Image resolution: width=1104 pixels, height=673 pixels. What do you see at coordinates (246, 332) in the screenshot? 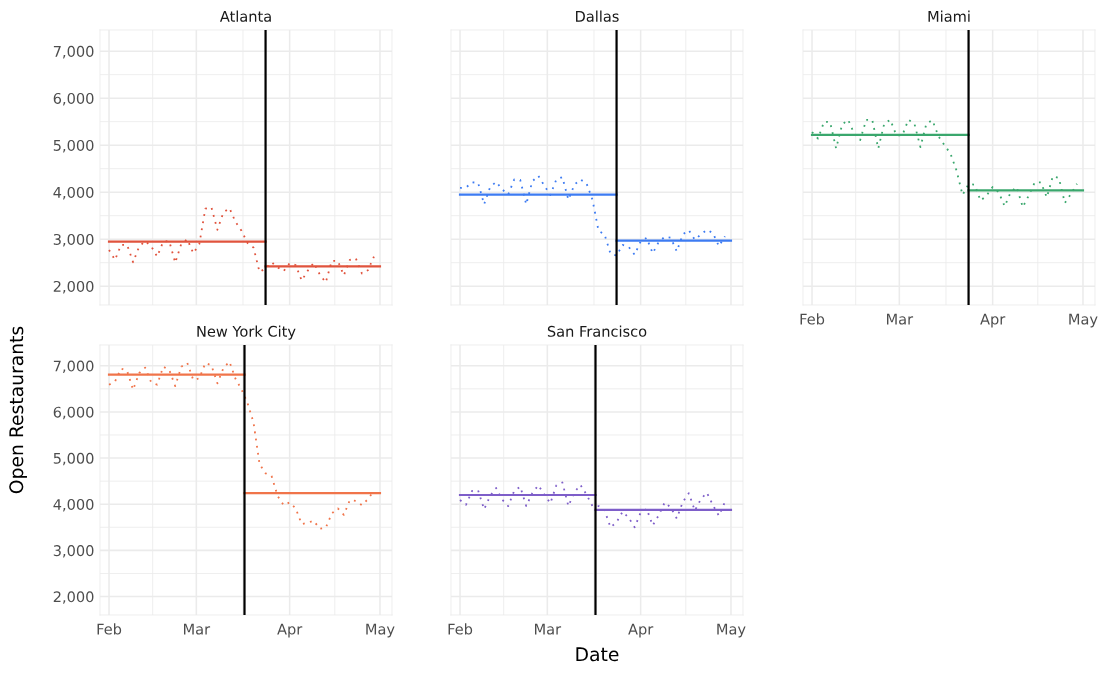
I see `chart-title: New York City` at bounding box center [246, 332].